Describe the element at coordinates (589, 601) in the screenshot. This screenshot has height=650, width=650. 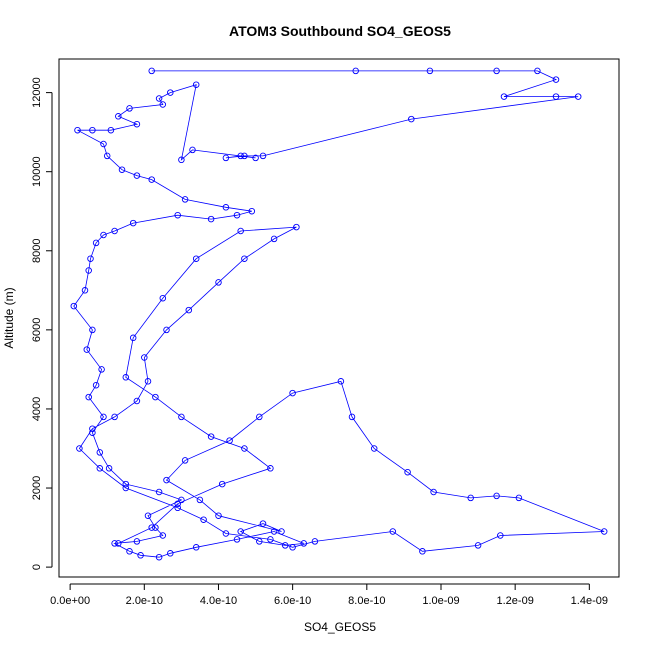
I see `x-tick-label: 1.4e-09` at that location.